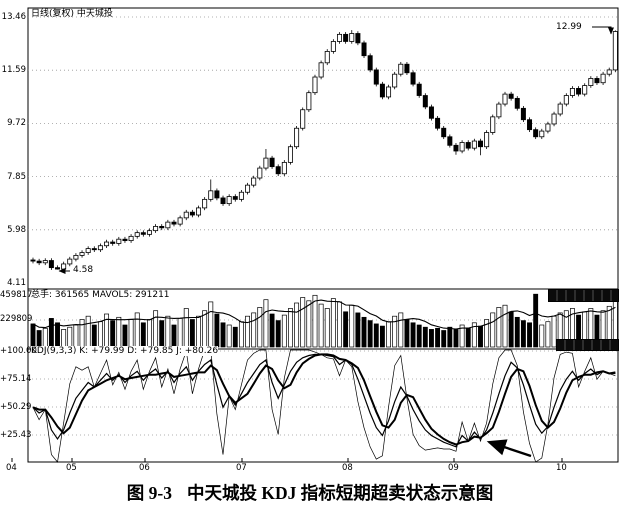  What do you see at coordinates (561, 468) in the screenshot?
I see `month-label: 10` at bounding box center [561, 468].